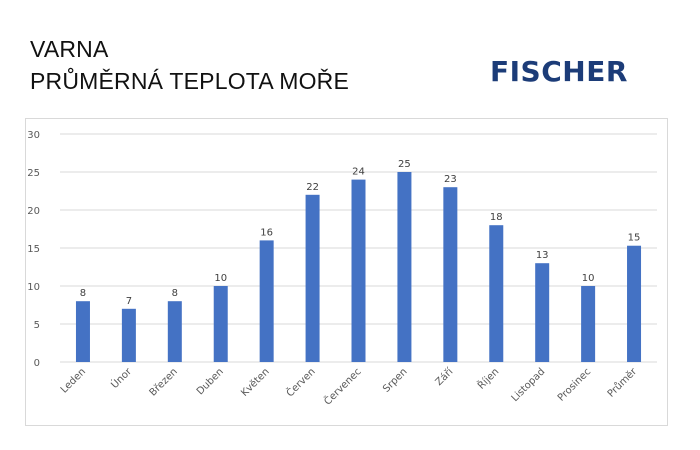 This screenshot has height=450, width=700. Describe the element at coordinates (129, 301) in the screenshot. I see `data-label: 7` at that location.